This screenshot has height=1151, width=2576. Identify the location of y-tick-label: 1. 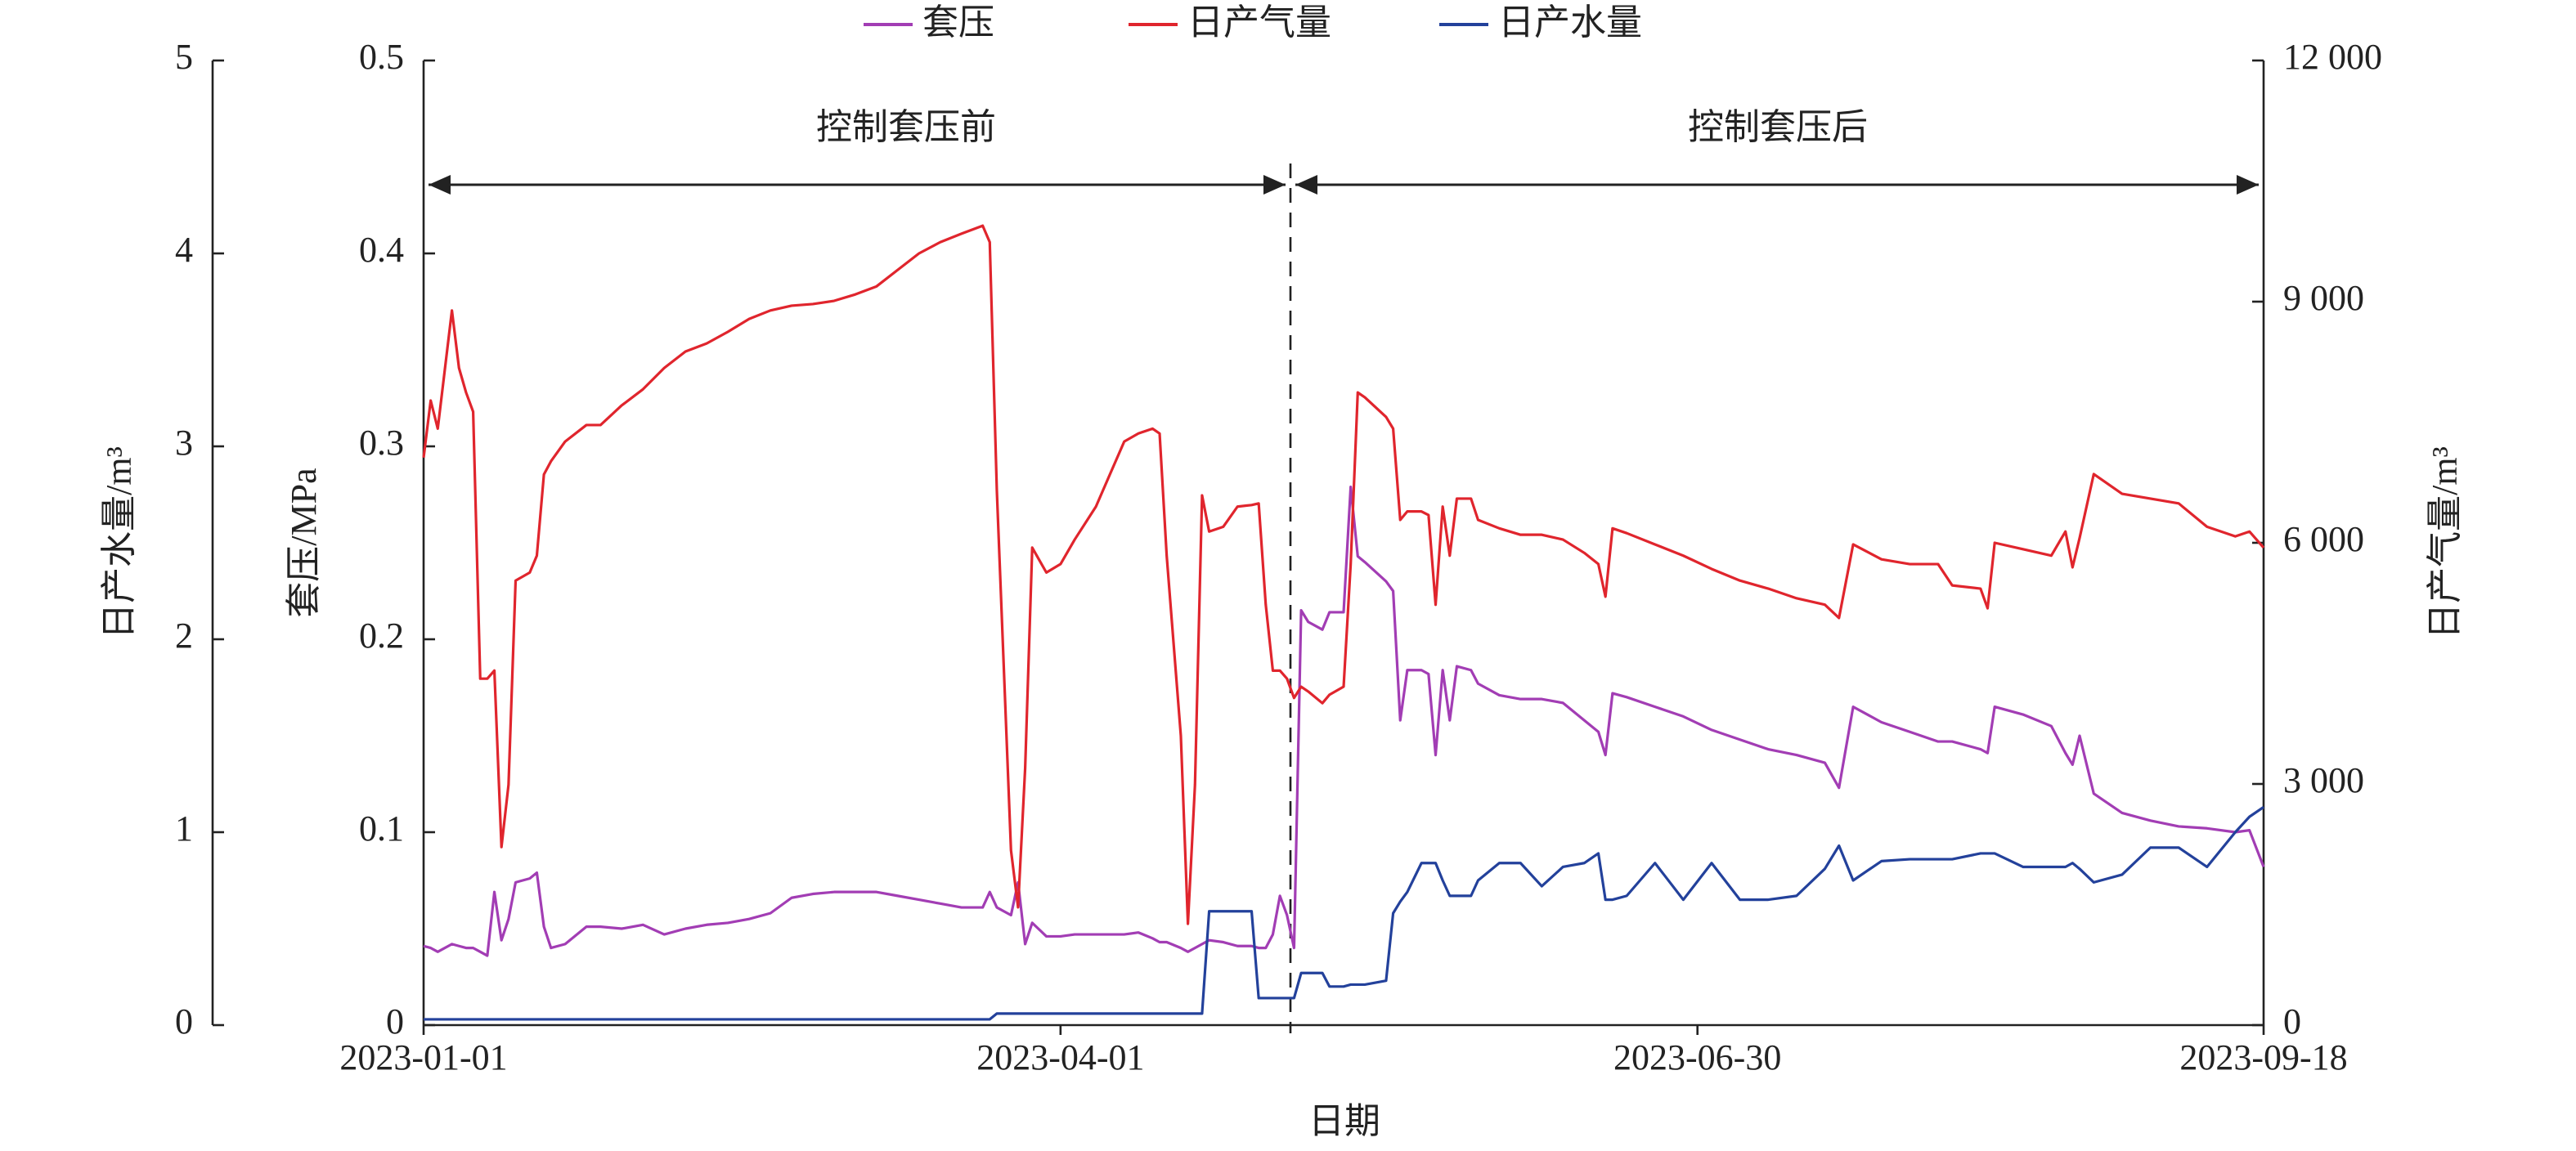
(184, 829).